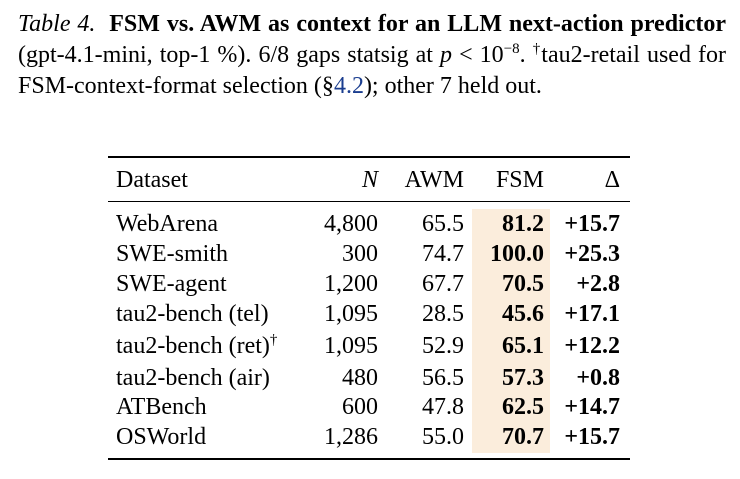 Image resolution: width=740 pixels, height=479 pixels. What do you see at coordinates (161, 437) in the screenshot?
I see `cell-dataset: OSWorld` at bounding box center [161, 437].